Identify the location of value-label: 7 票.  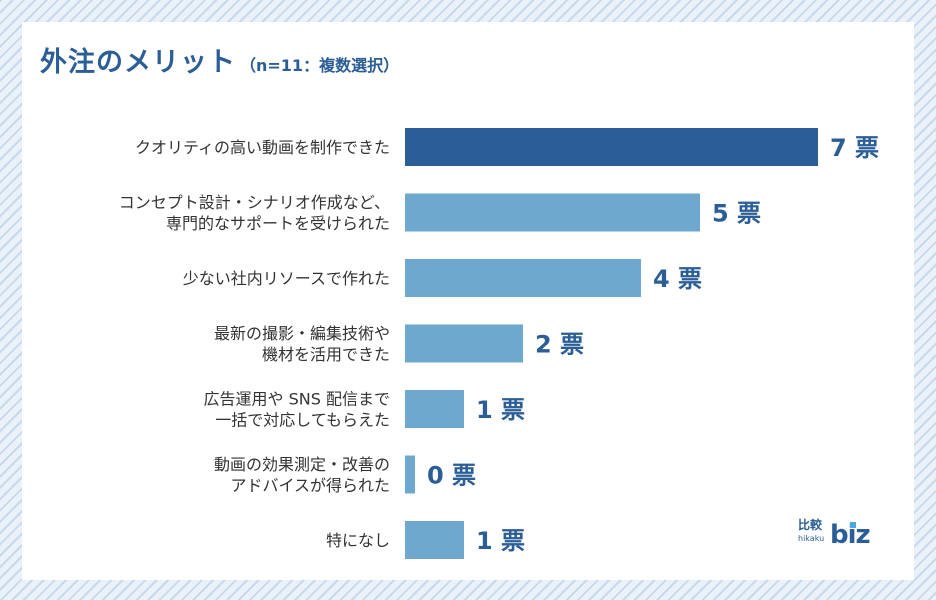
(854, 148).